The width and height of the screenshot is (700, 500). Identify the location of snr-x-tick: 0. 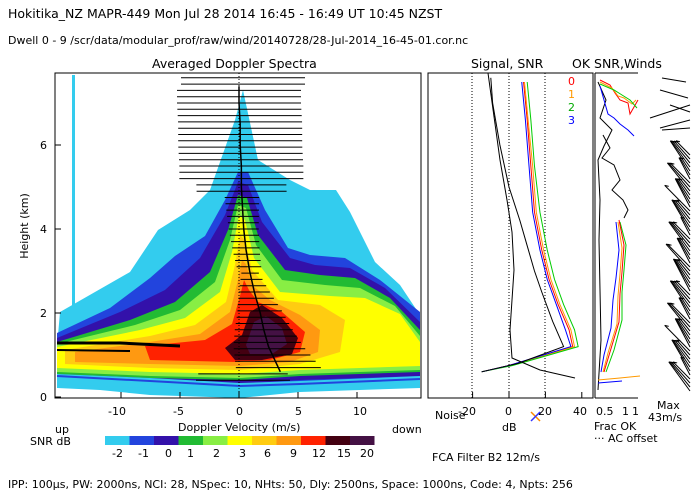
(508, 411).